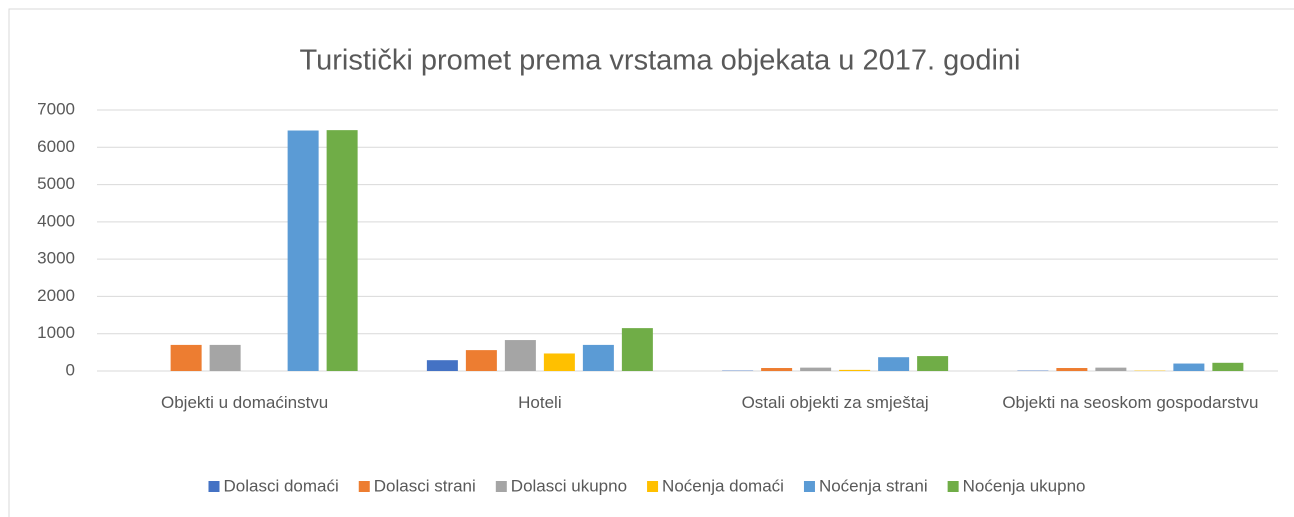 Image resolution: width=1294 pixels, height=517 pixels. What do you see at coordinates (835, 402) in the screenshot?
I see `x-tick-label: Ostali objekti za smještaj` at bounding box center [835, 402].